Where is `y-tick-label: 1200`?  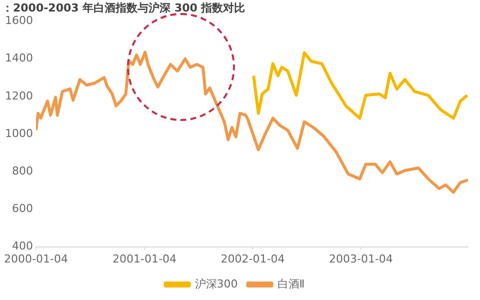
y-tick-label: 1200 is located at coordinates (18, 95).